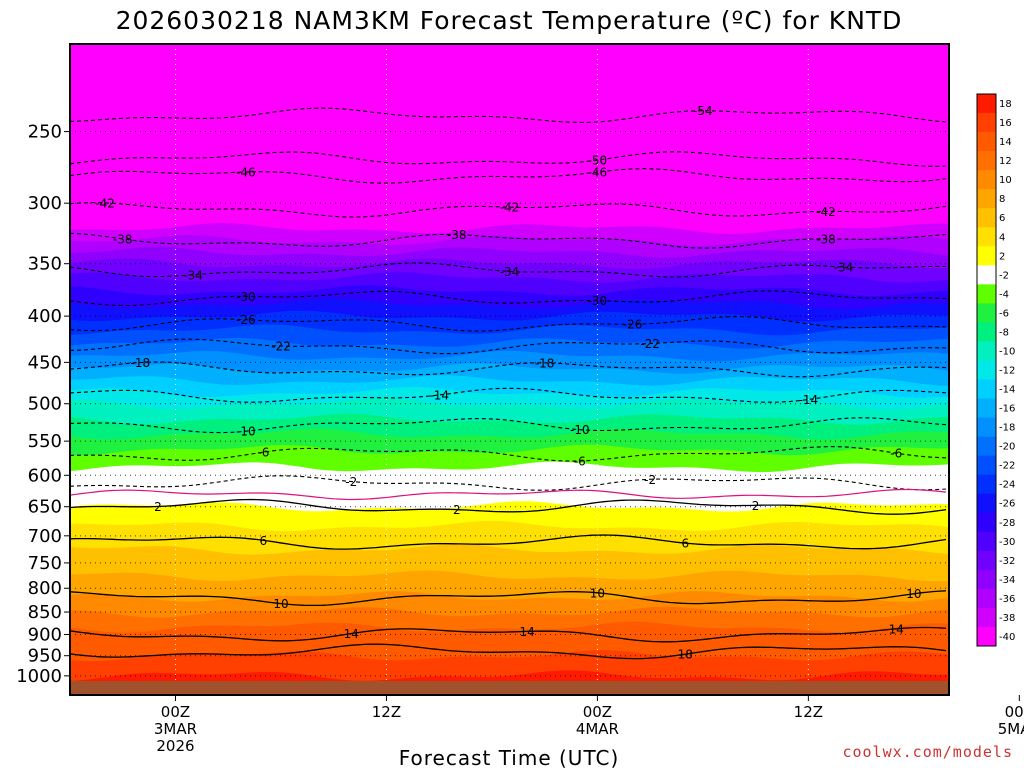 The image size is (1024, 768). What do you see at coordinates (1002, 218) in the screenshot?
I see `colorbar-label: 6` at bounding box center [1002, 218].